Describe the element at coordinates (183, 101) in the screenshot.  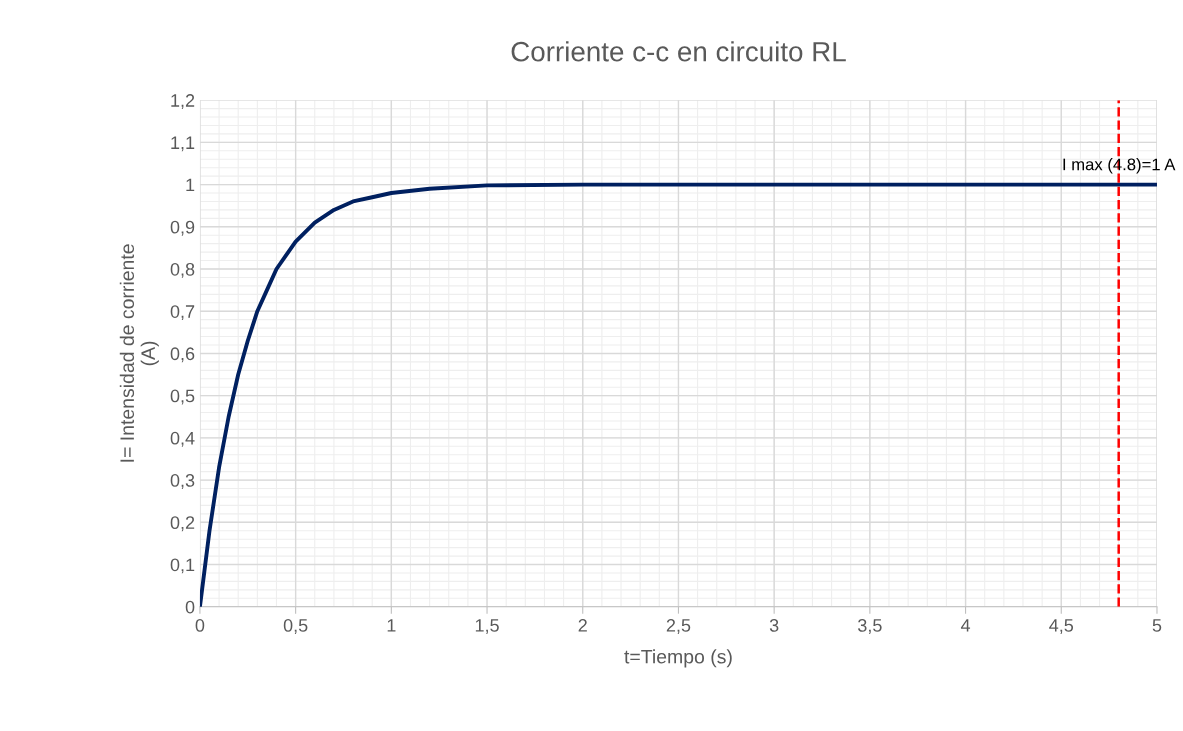
I see `y-tick-label: 1,2` at that location.